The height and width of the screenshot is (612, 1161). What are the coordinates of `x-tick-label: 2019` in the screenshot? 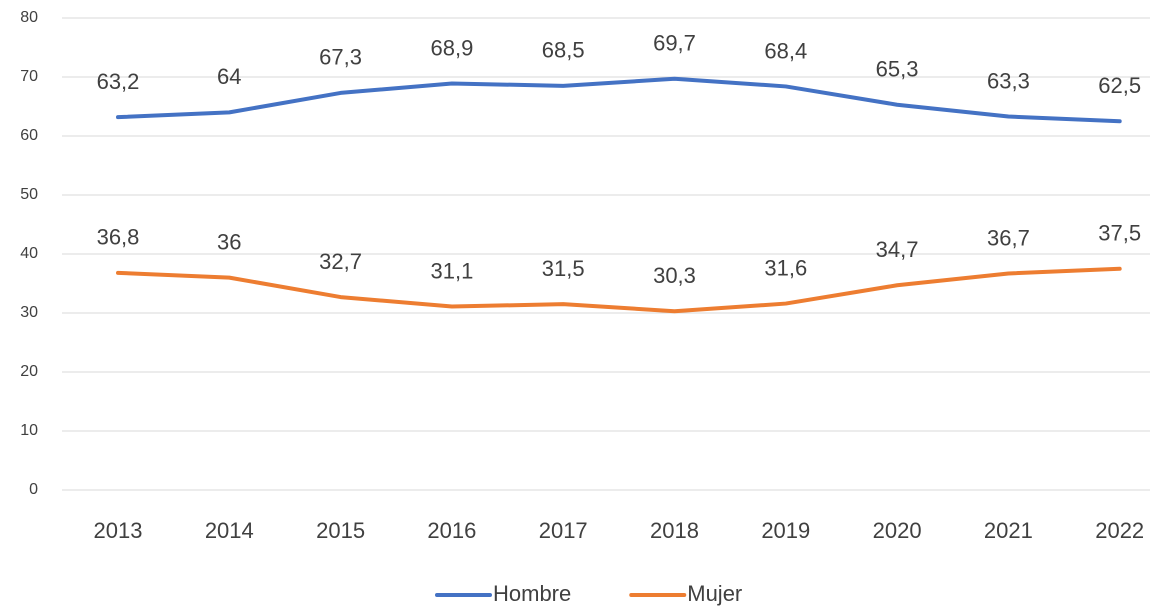 It's located at (785, 530).